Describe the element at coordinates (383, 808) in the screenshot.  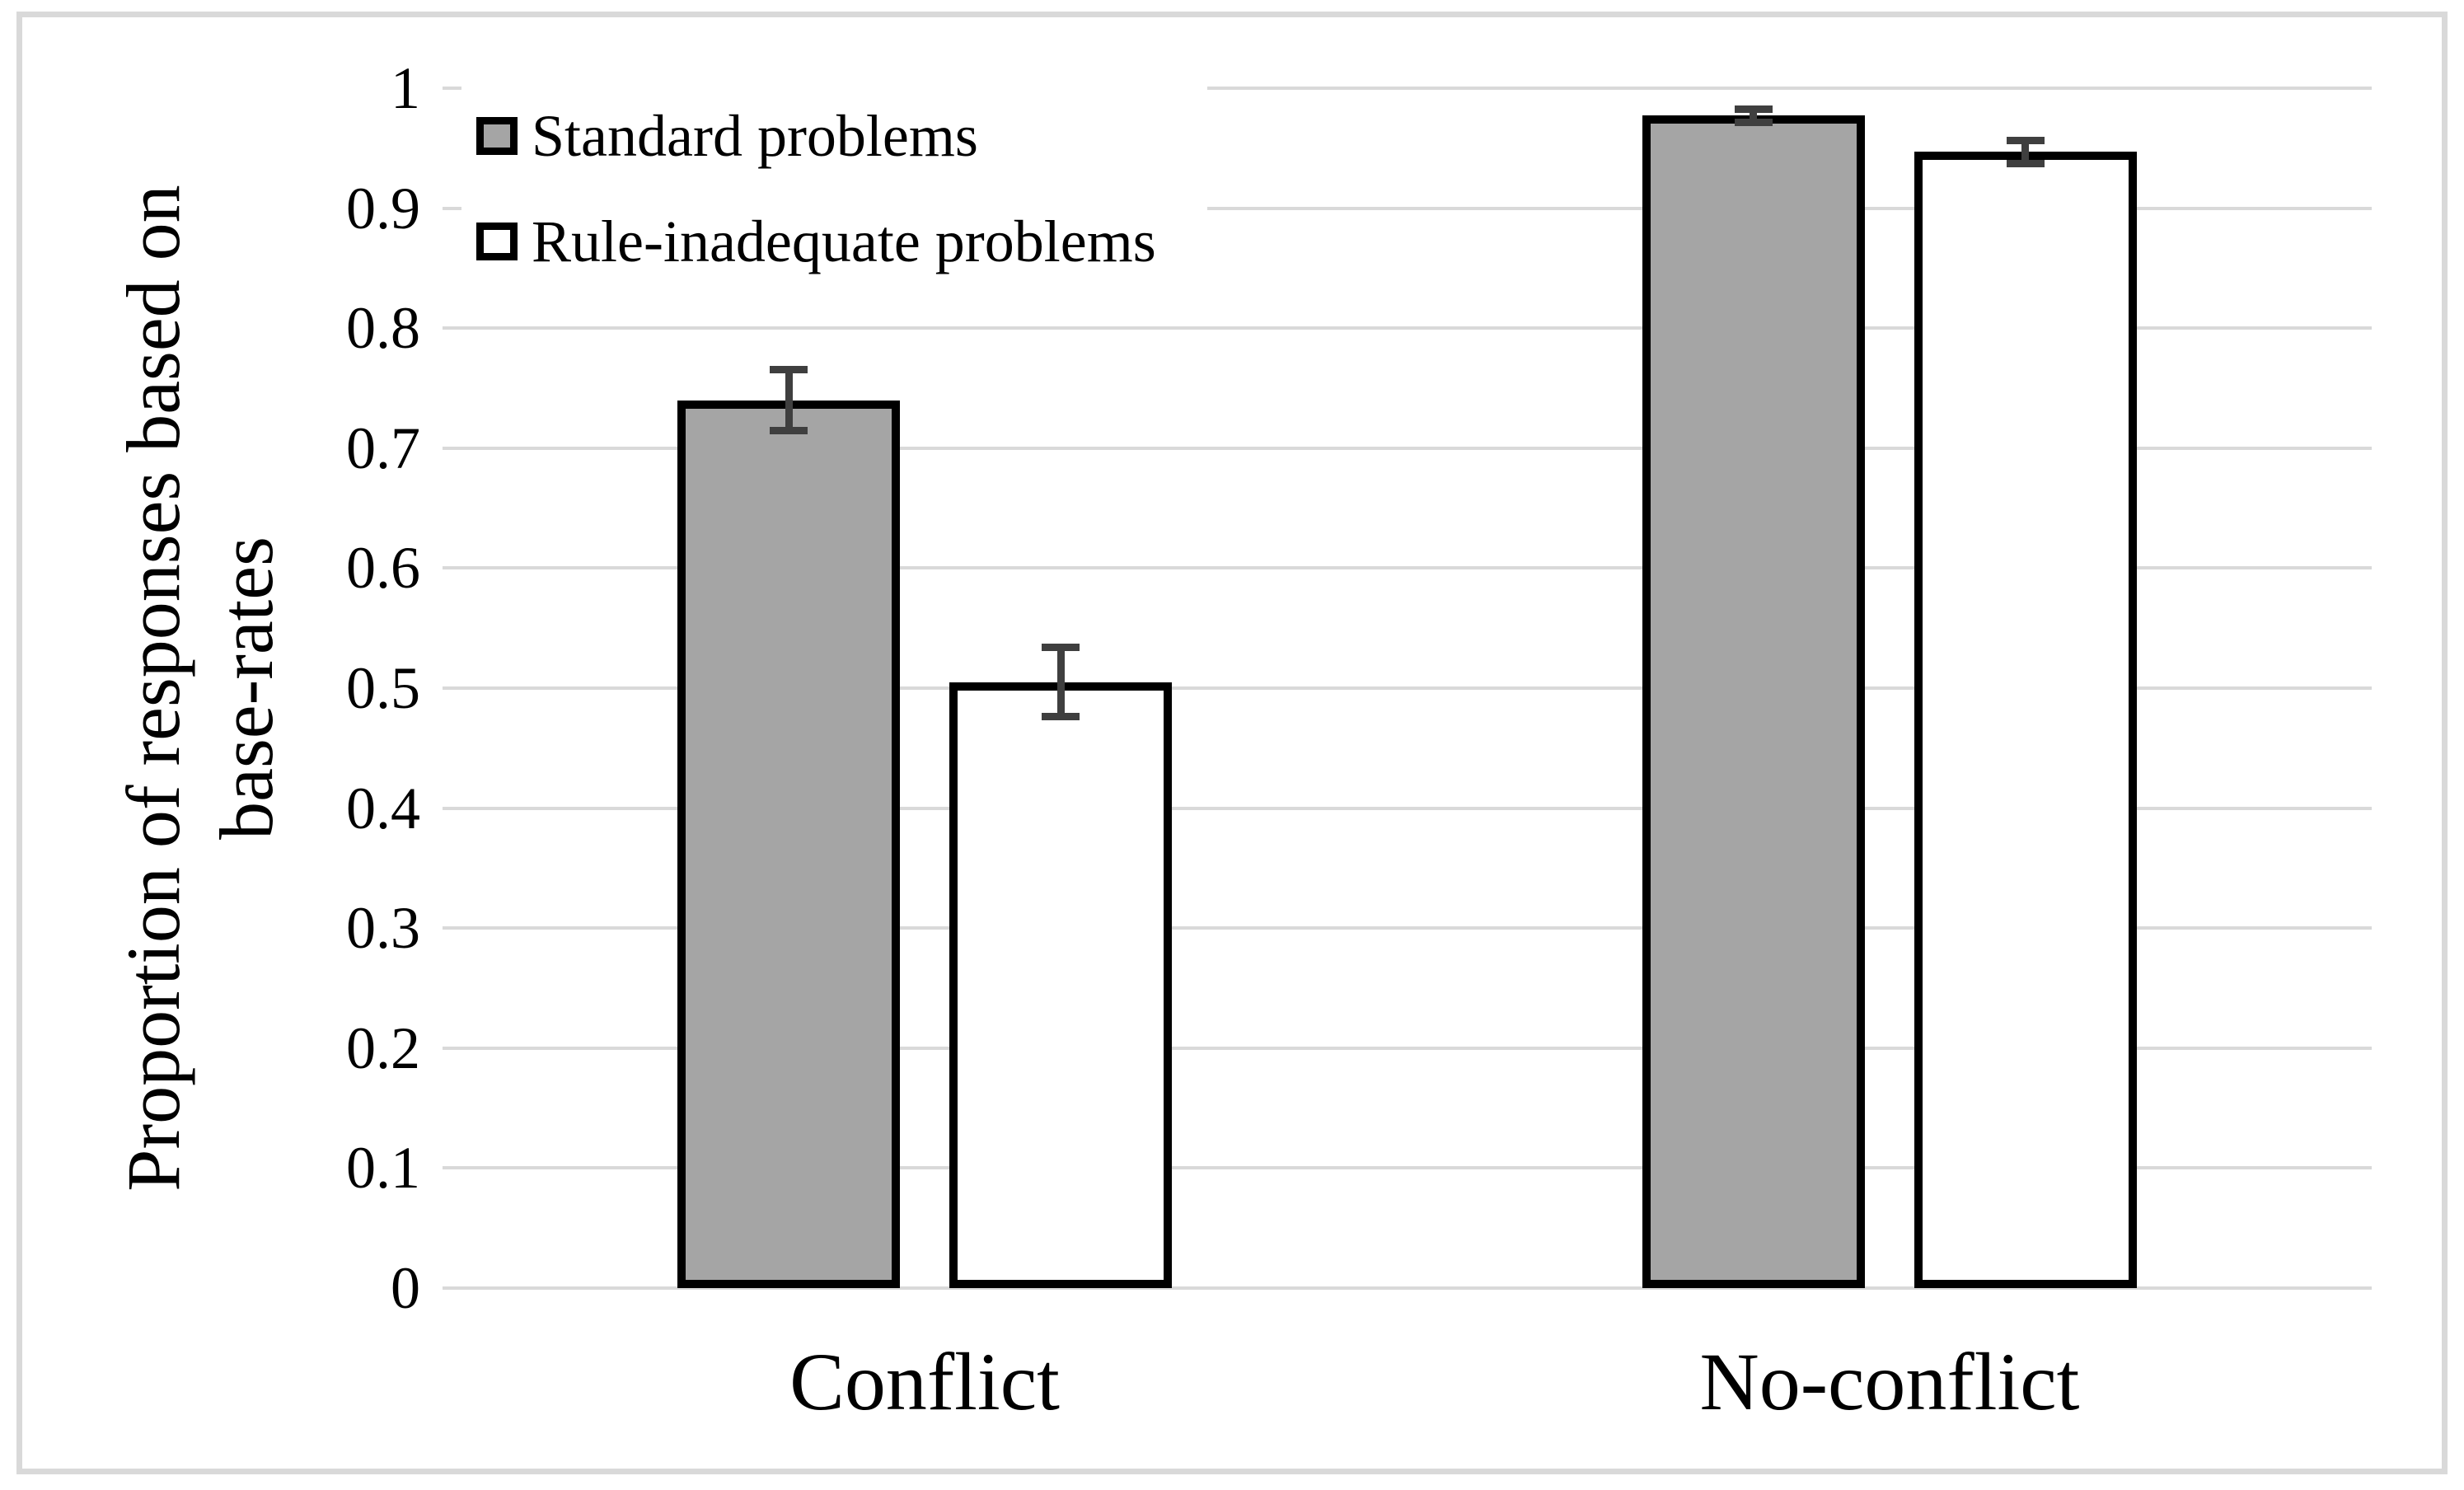
I see `y-tick-label: 0.4` at that location.